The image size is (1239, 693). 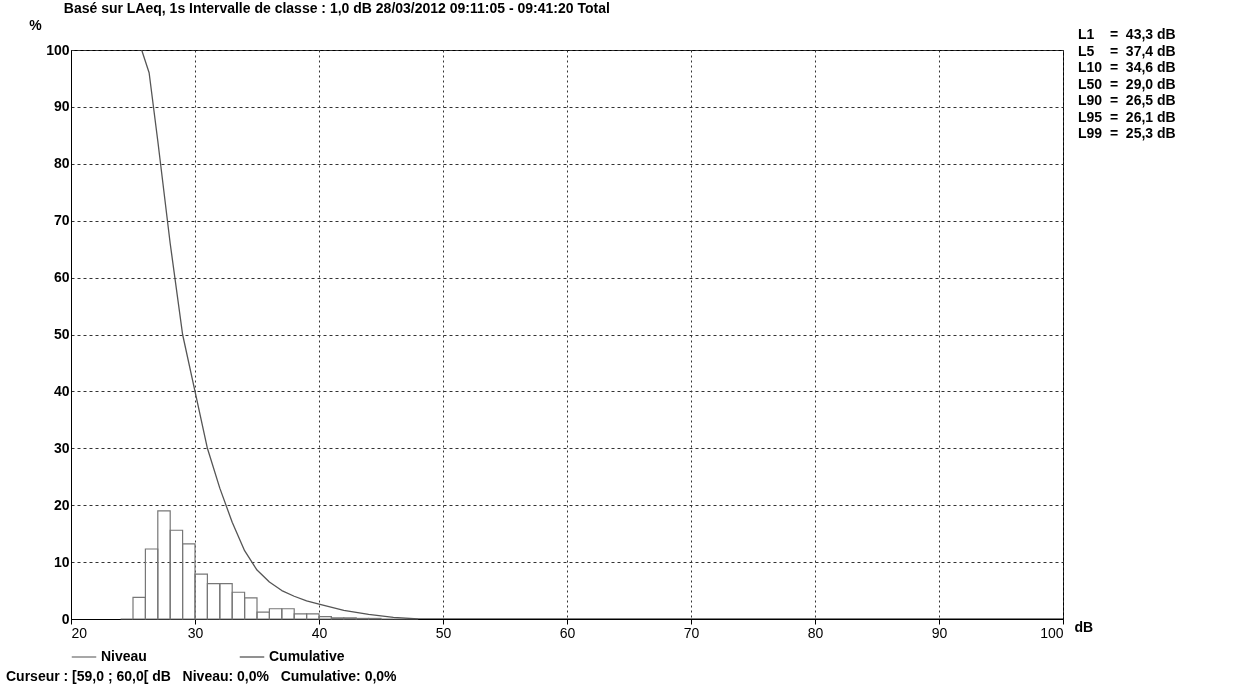 What do you see at coordinates (939, 632) in the screenshot?
I see `x-tick-label: 90` at bounding box center [939, 632].